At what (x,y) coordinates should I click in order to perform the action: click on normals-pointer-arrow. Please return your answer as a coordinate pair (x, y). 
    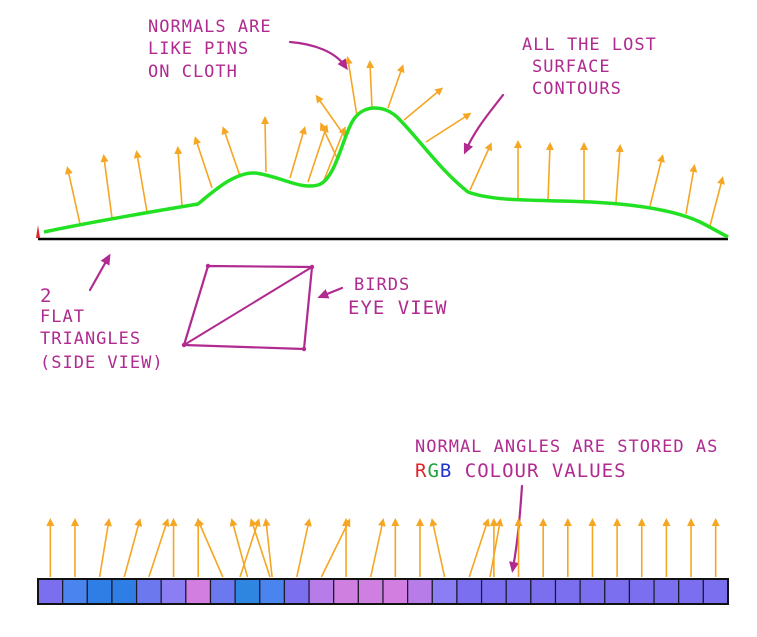
    Looking at the image, I should click on (318, 55).